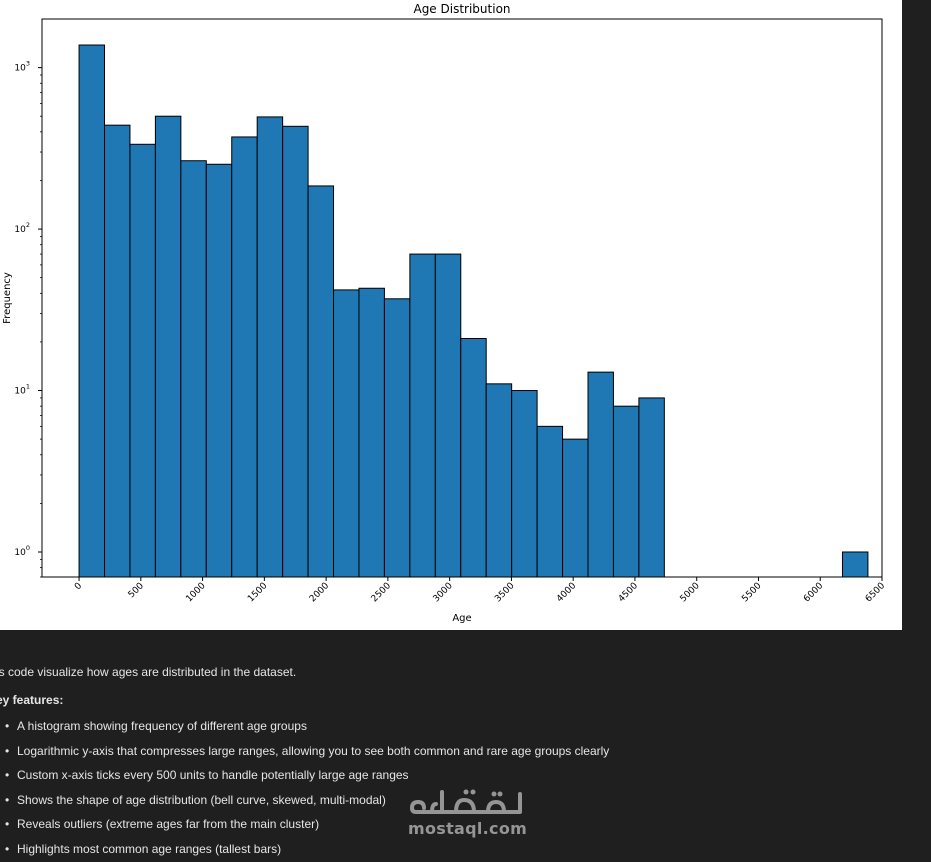  Describe the element at coordinates (22, 390) in the screenshot. I see `y-tick-label: 10¹` at that location.